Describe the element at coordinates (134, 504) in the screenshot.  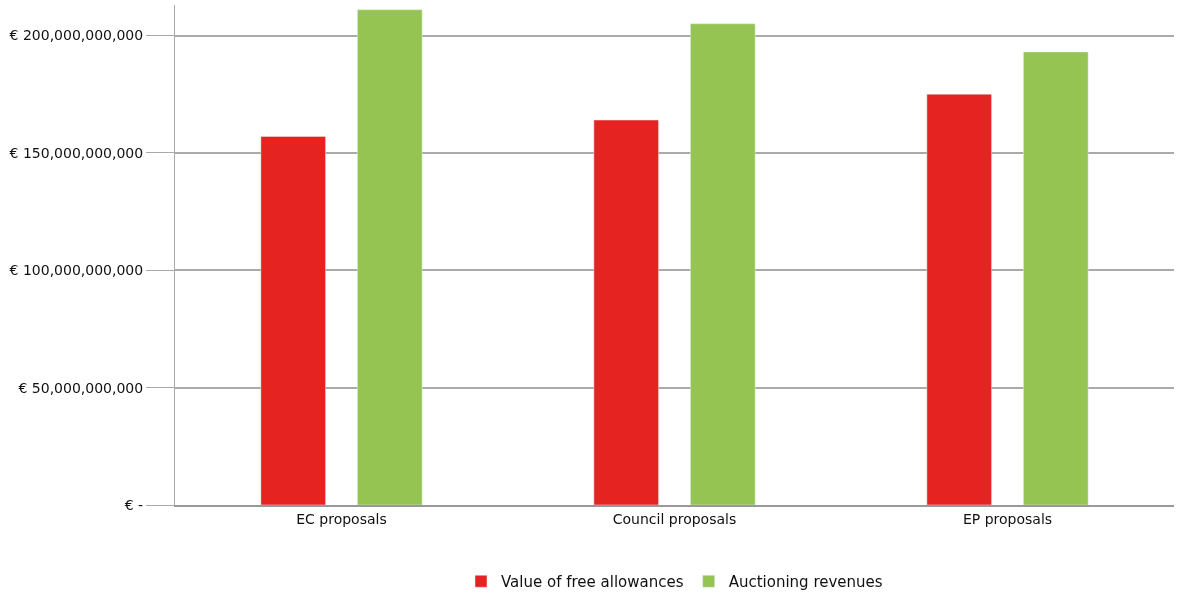
I see `y-tick-label: € -` at that location.